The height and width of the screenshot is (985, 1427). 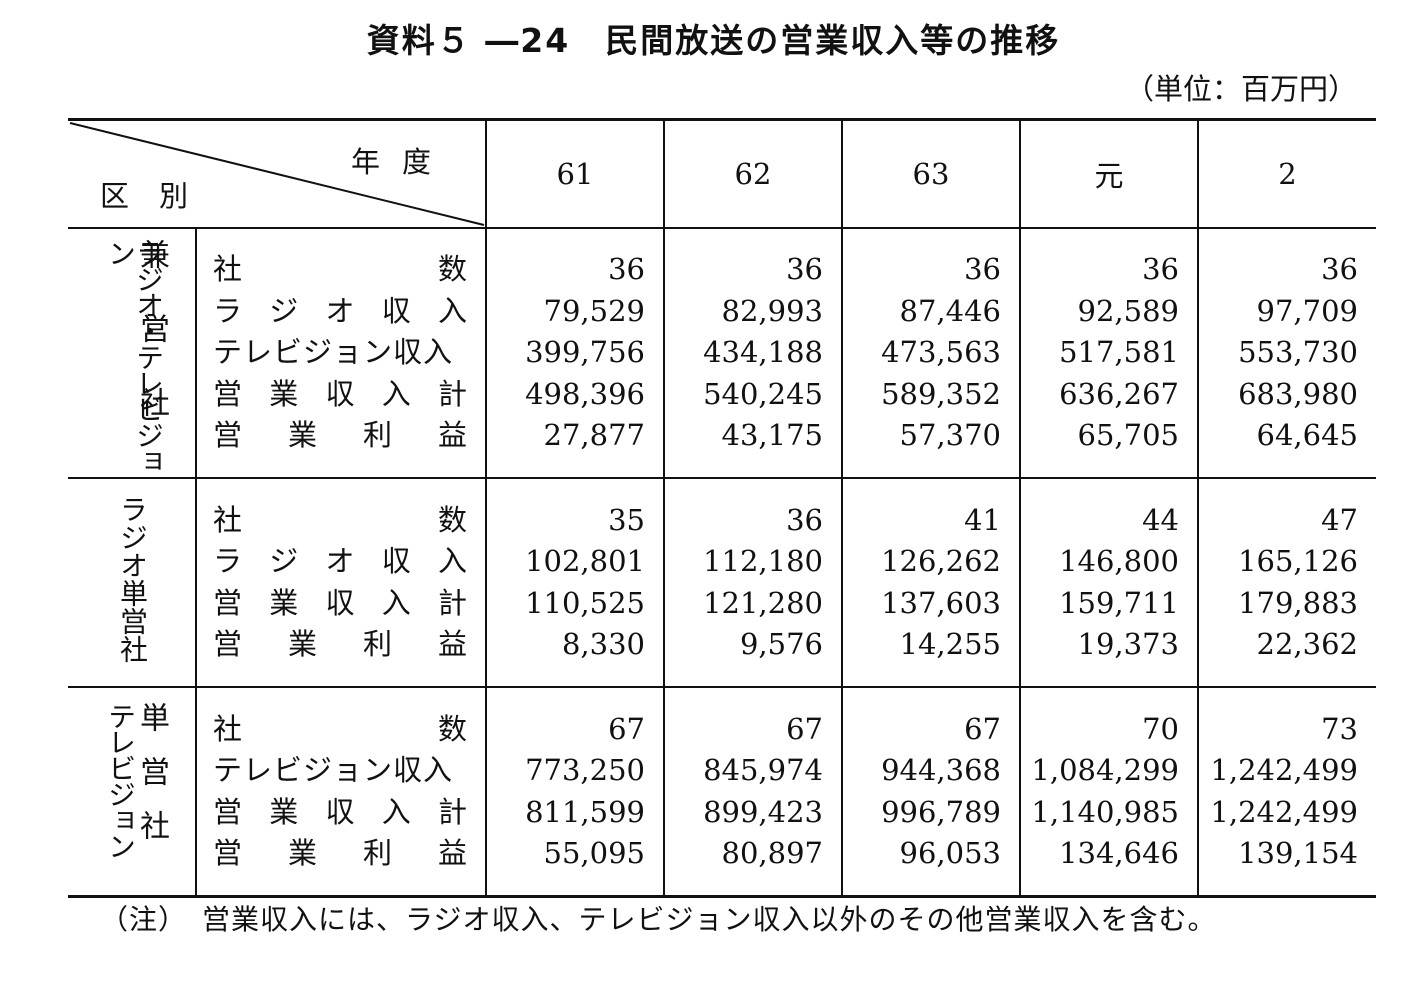 I want to click on group-name-right: 兼営社, so click(x=151, y=350).